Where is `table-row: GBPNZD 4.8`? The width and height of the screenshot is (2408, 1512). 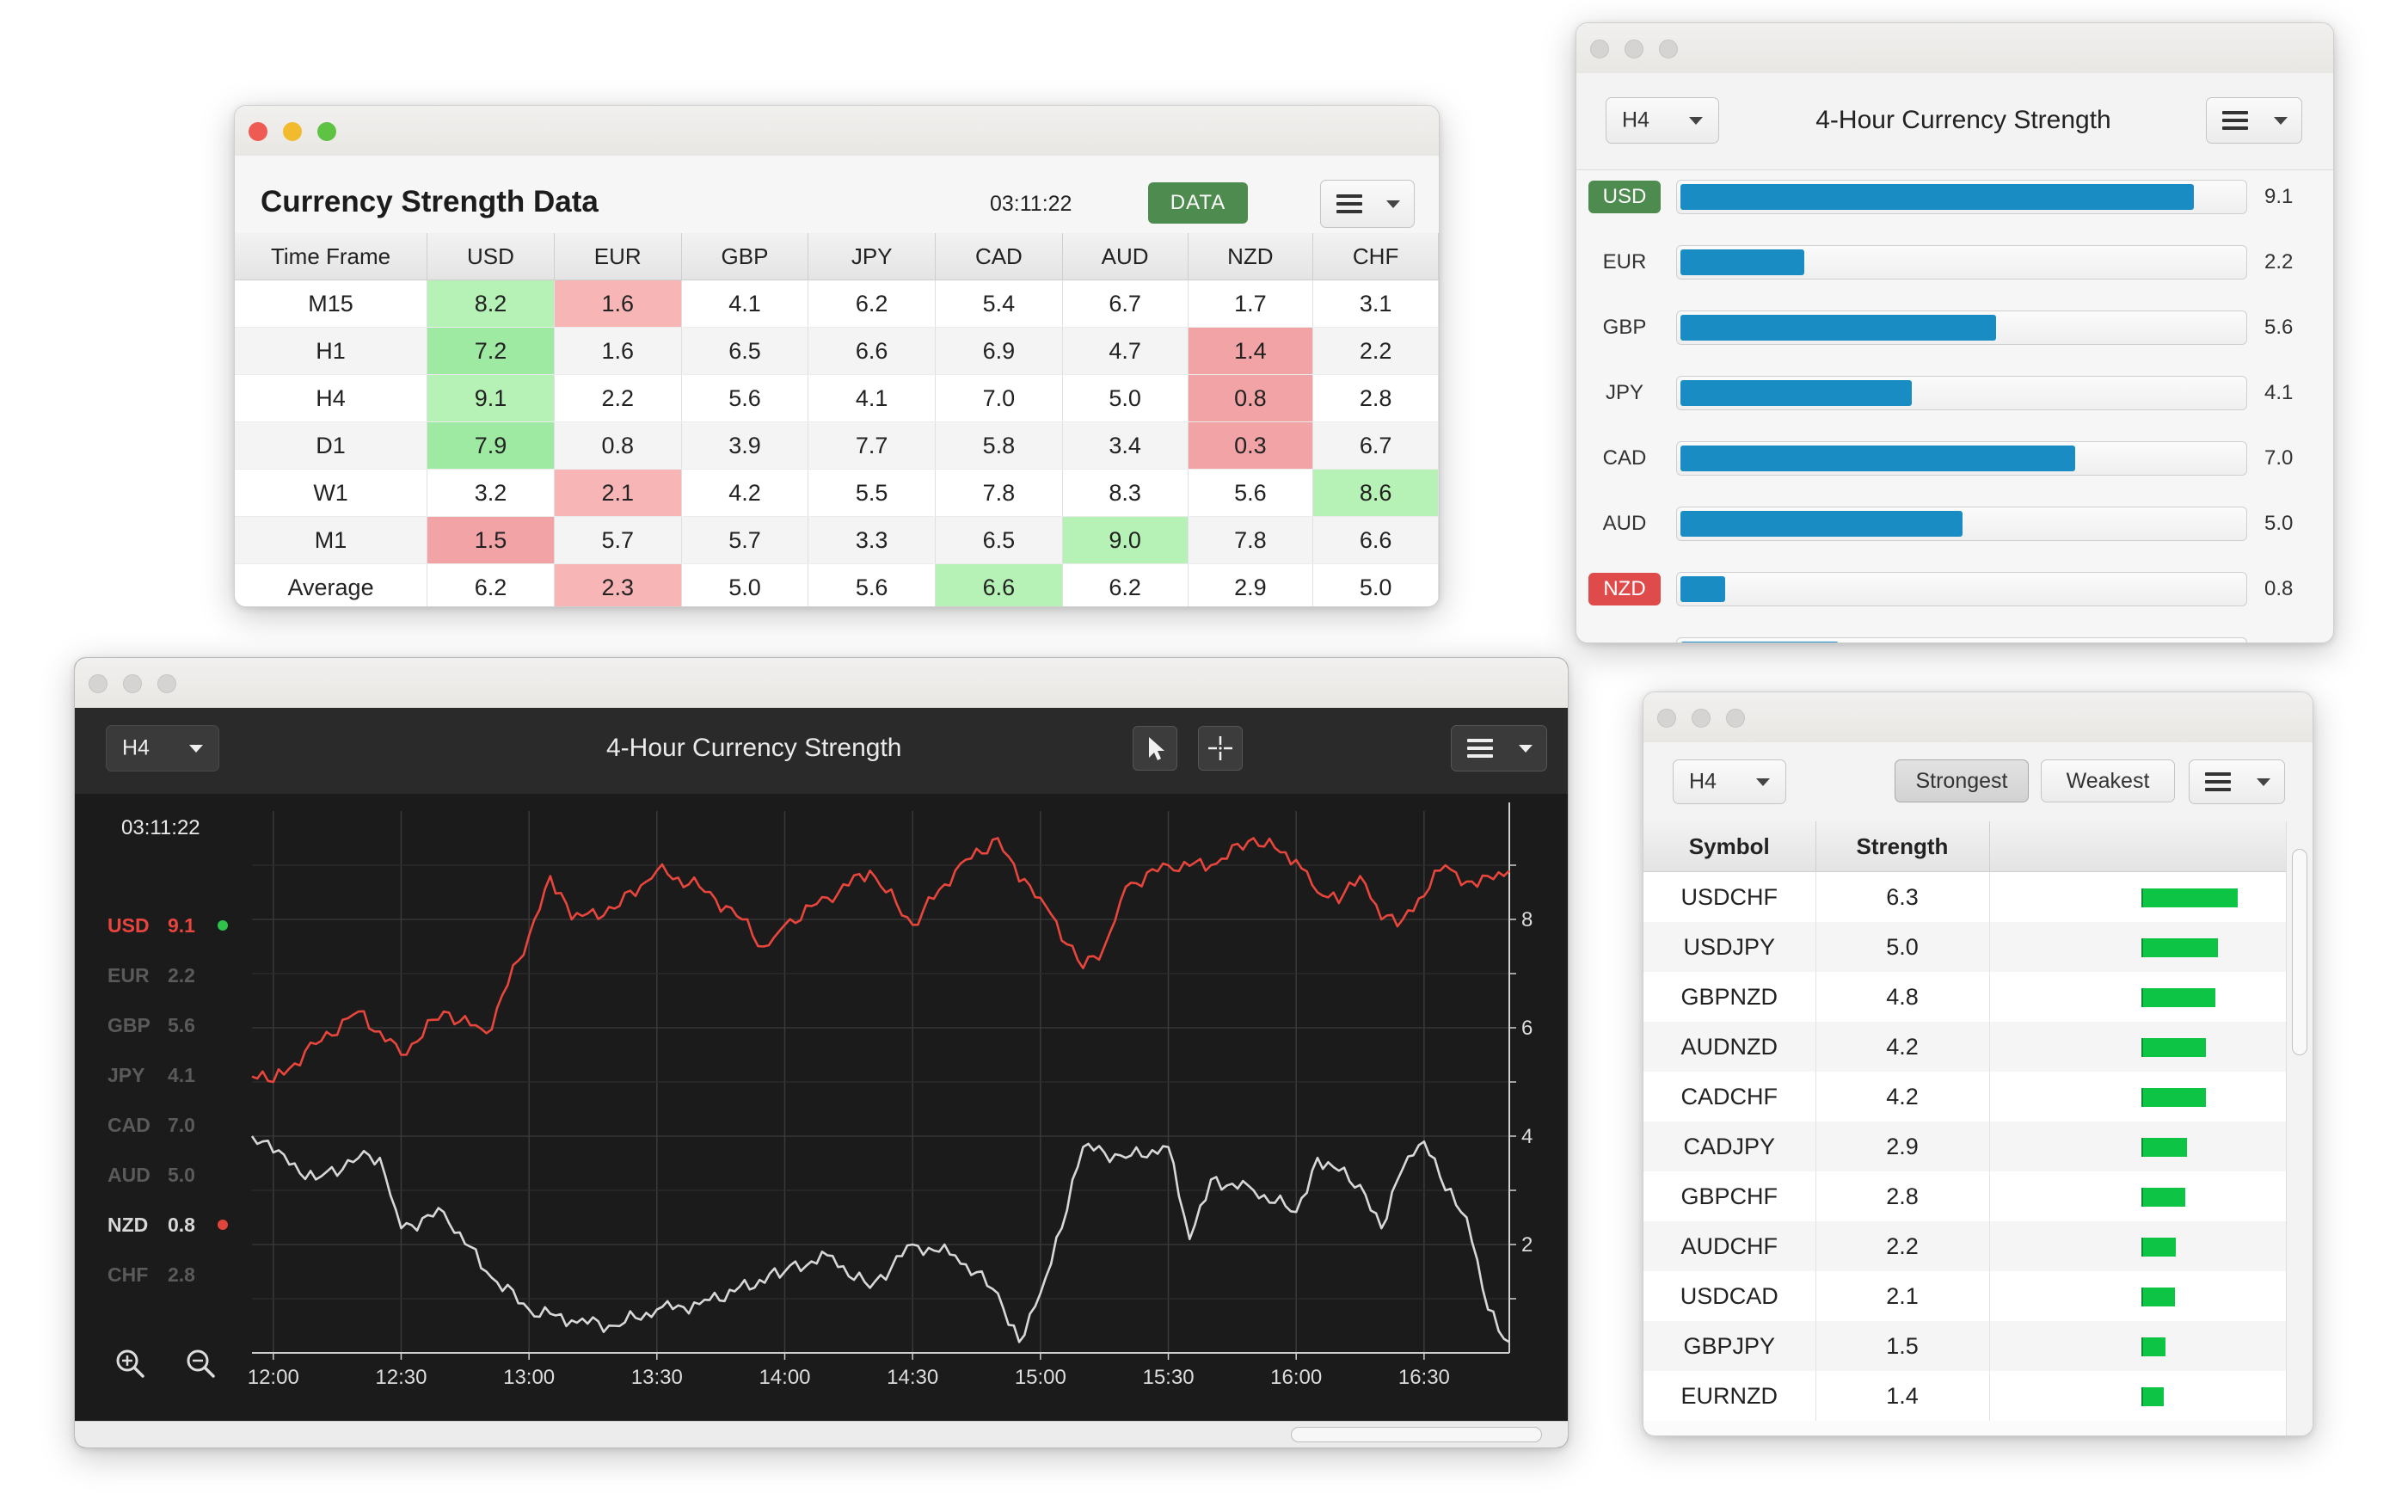 table-row: GBPNZD 4.8 is located at coordinates (1966, 997).